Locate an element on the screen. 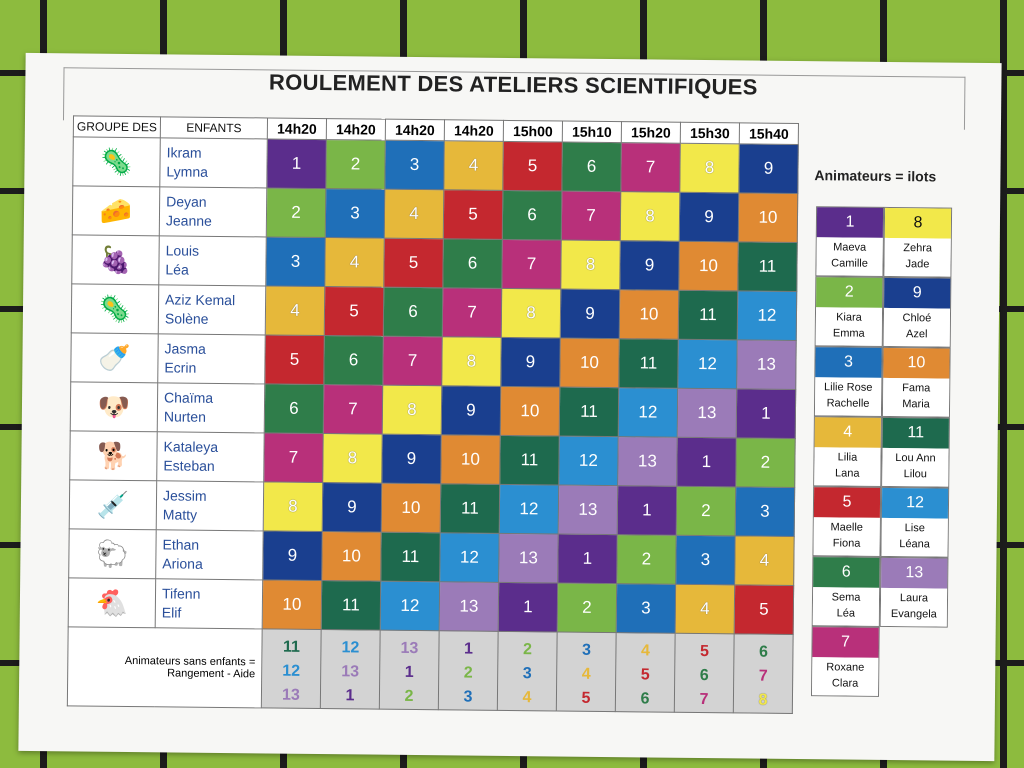 The width and height of the screenshot is (1024, 768). child-name: Esteban is located at coordinates (189, 465).